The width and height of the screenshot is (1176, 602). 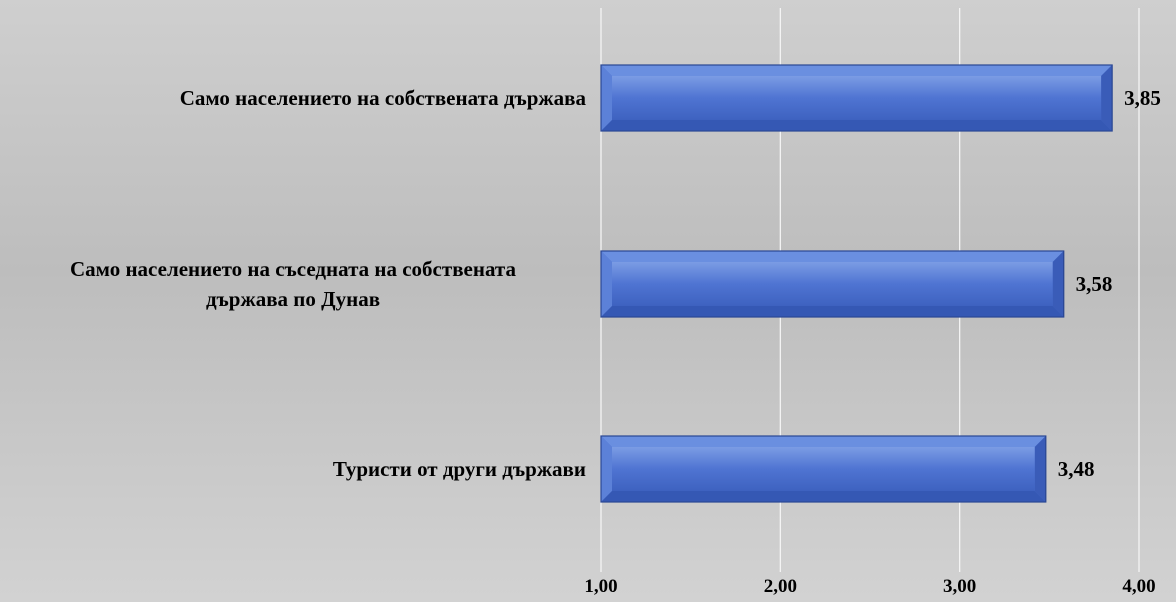 What do you see at coordinates (1076, 469) in the screenshot?
I see `value-label: 3,48` at bounding box center [1076, 469].